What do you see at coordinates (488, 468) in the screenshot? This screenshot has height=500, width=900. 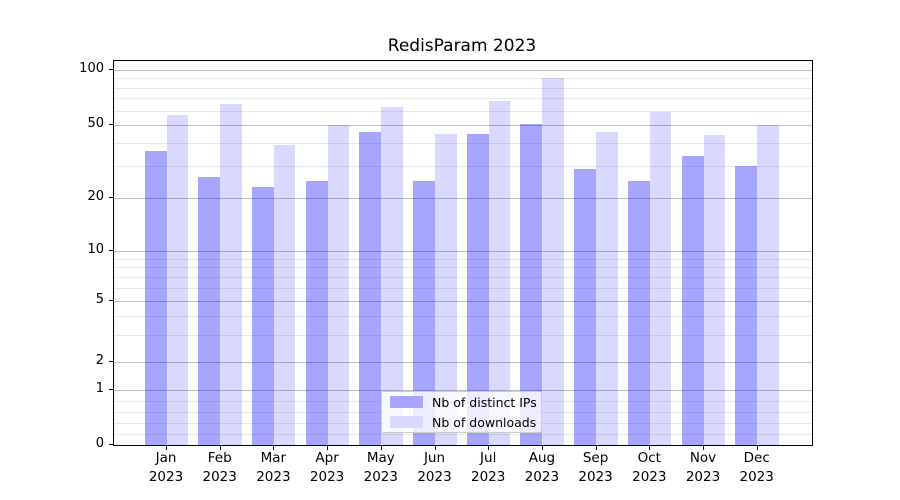 I see `x-tick-label: Jul 2023` at bounding box center [488, 468].